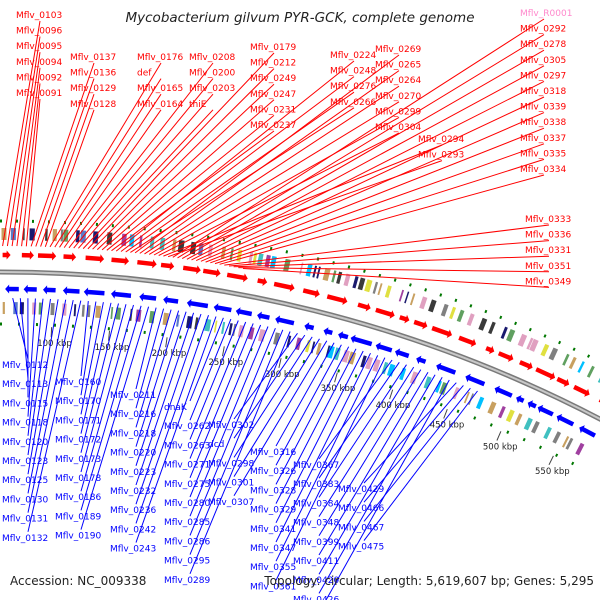 This screenshot has width=600, height=600. I want to click on forward-gene-label-42: Mflv_0339, so click(543, 108).